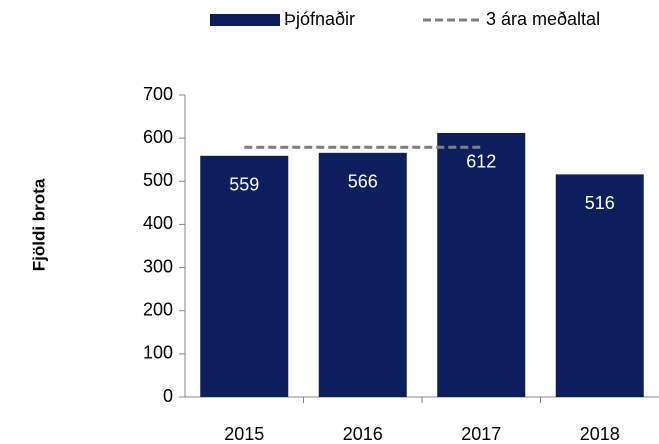 This screenshot has width=659, height=444. I want to click on y-tick-label: 100, so click(158, 353).